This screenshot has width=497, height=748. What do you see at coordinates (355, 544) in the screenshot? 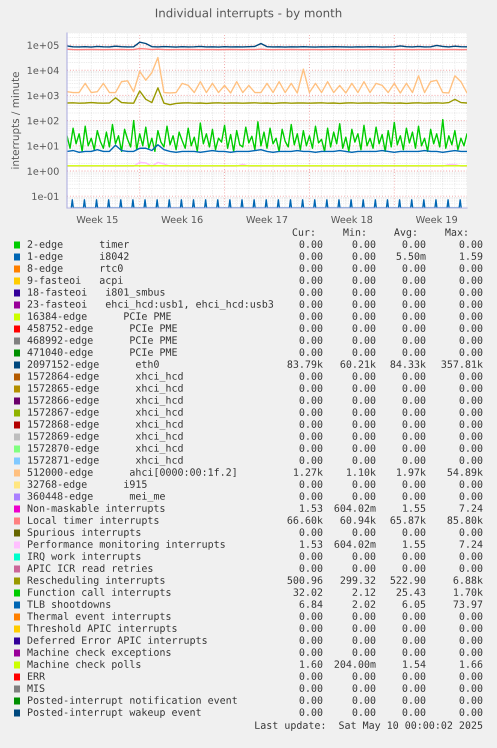
I see `text: 604.02m` at bounding box center [355, 544].